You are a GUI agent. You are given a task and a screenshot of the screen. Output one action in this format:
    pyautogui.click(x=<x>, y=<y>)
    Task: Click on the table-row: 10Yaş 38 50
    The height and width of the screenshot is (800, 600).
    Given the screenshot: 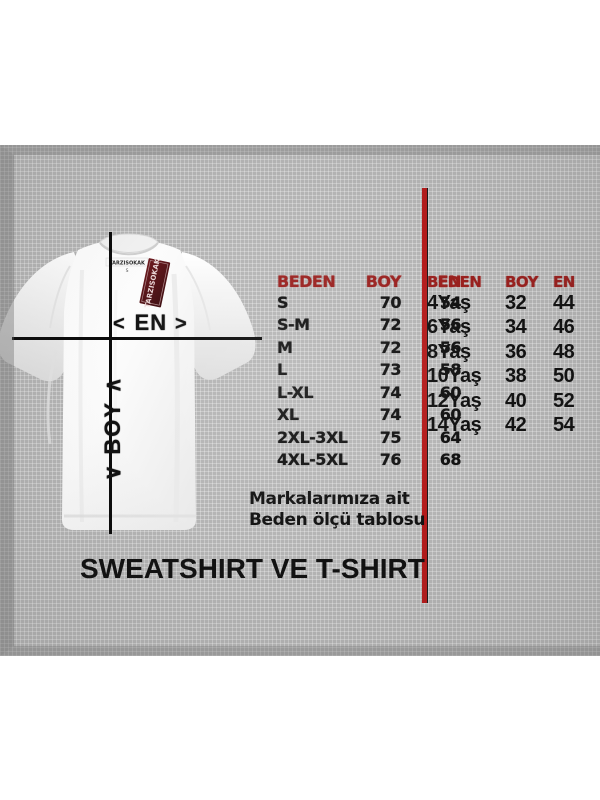 What is the action you would take?
    pyautogui.click(x=513, y=377)
    